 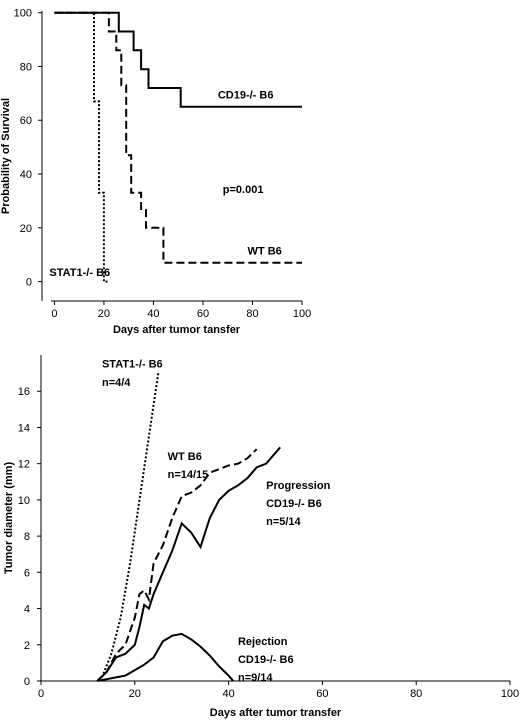 I want to click on y-tick-label: 8, so click(x=27, y=537).